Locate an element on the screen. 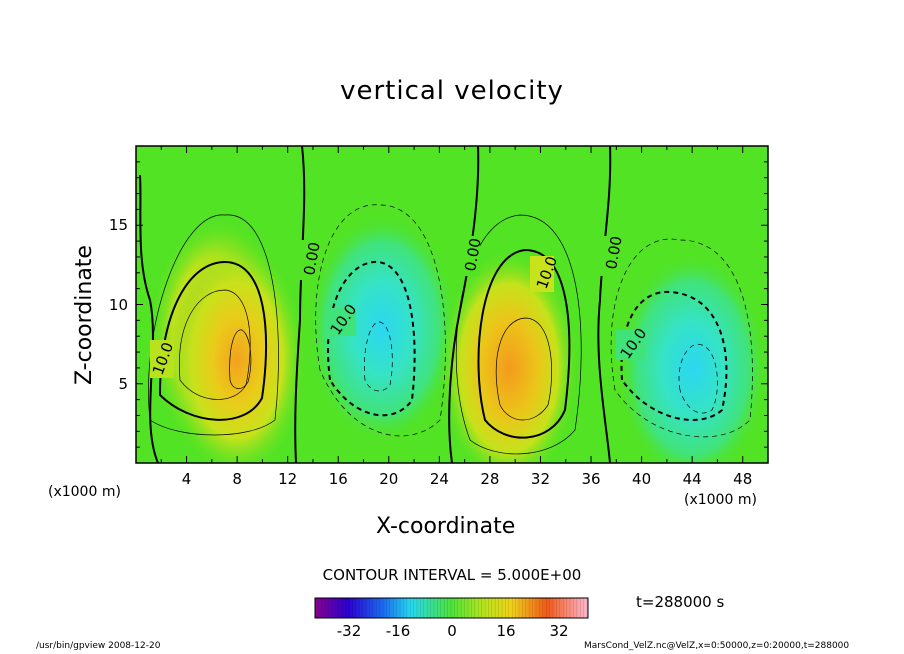 This screenshot has height=654, width=904. colorbar-tick-label: 0 is located at coordinates (452, 631).